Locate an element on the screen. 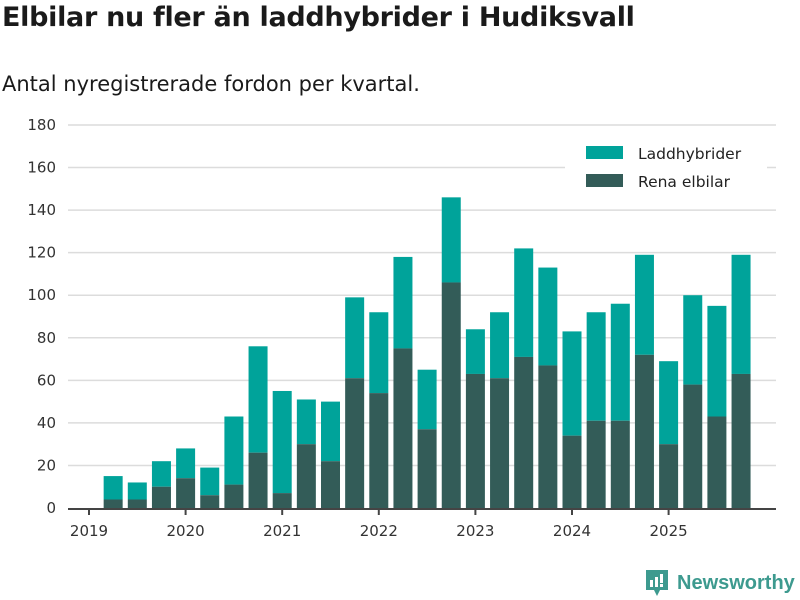 This screenshot has height=600, width=800. x-tick-label: 2023 is located at coordinates (475, 531).